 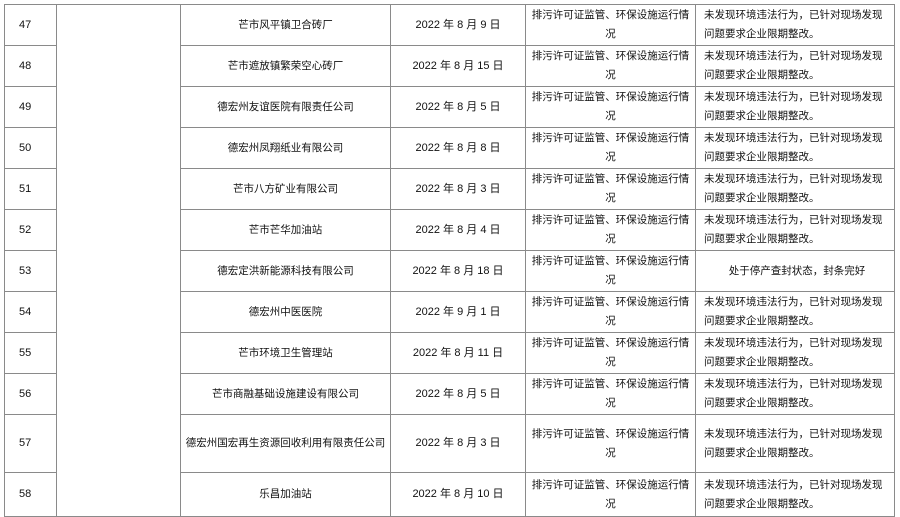 What do you see at coordinates (30, 189) in the screenshot?
I see `row-number: 51` at bounding box center [30, 189].